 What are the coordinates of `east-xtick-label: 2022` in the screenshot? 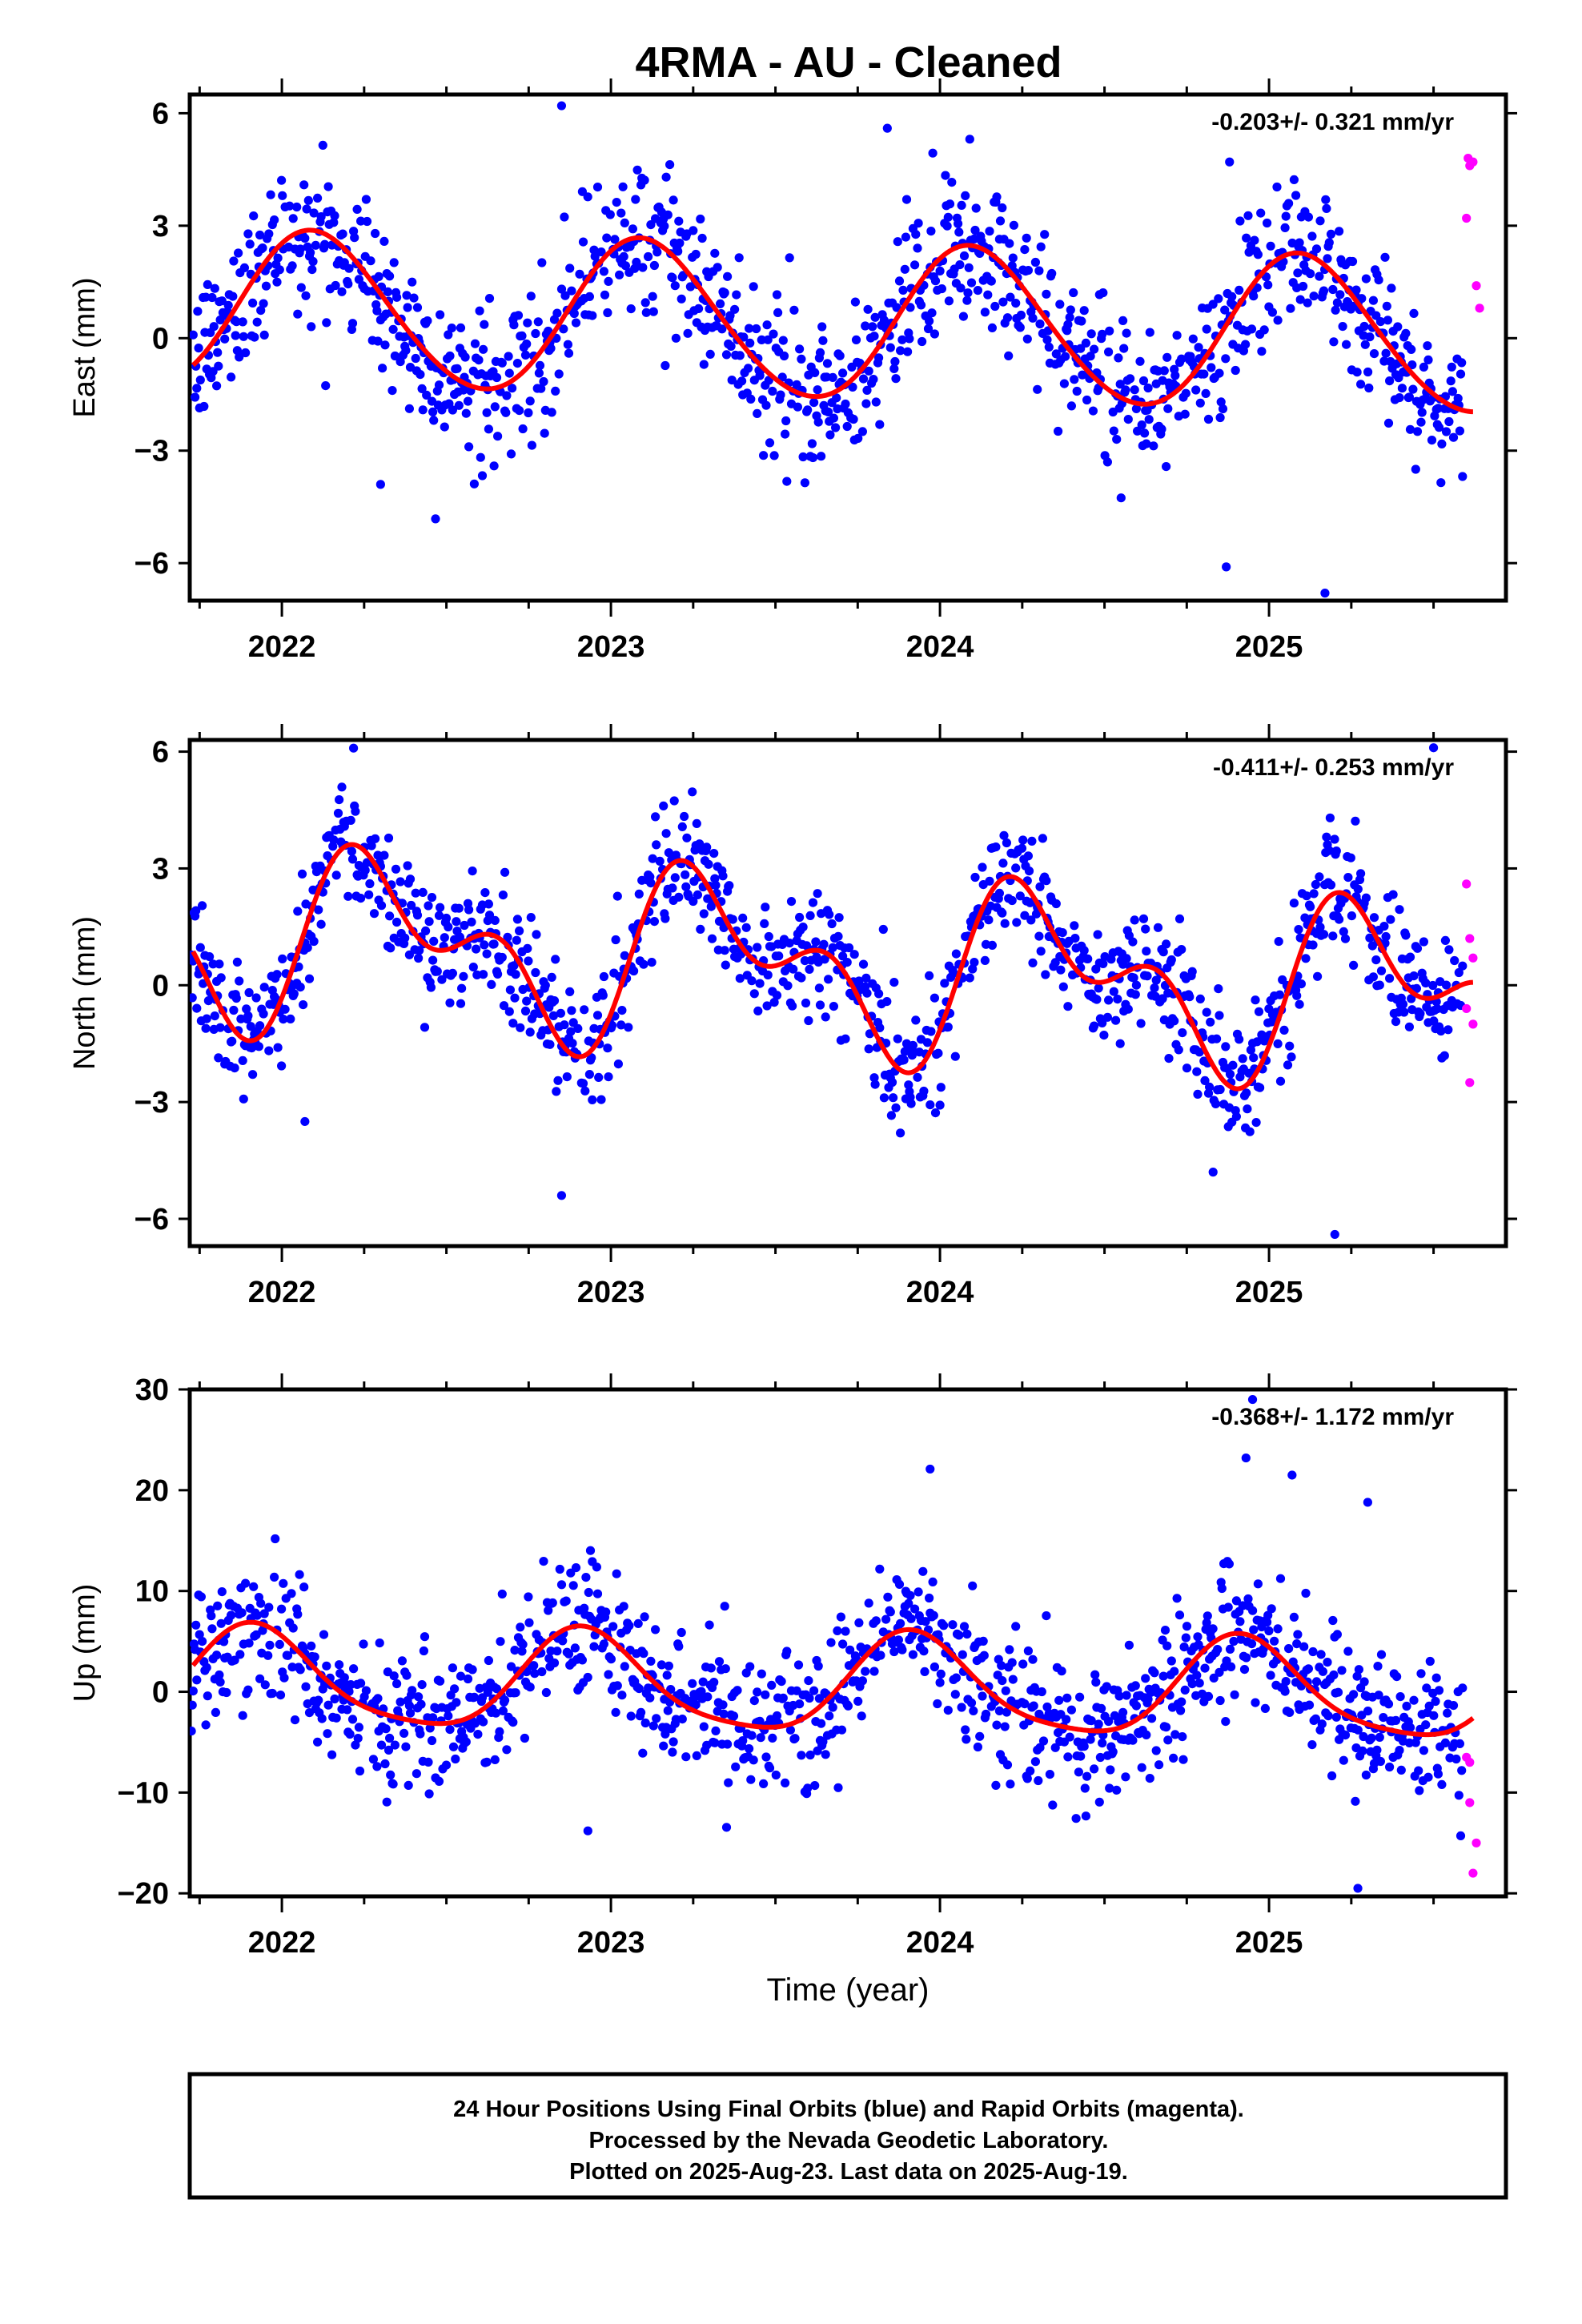 It's located at (282, 647).